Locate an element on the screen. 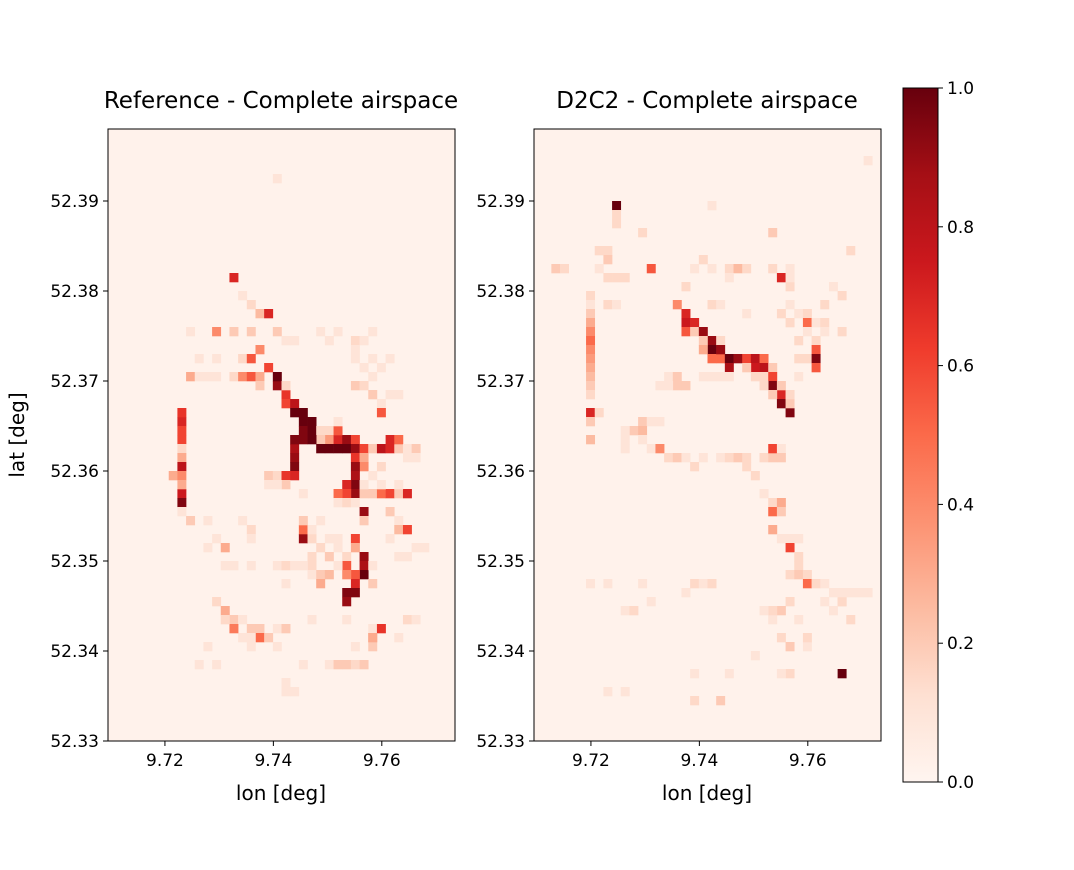 The width and height of the screenshot is (1074, 870). colorbar-tick-label: 0.6 is located at coordinates (960, 367).